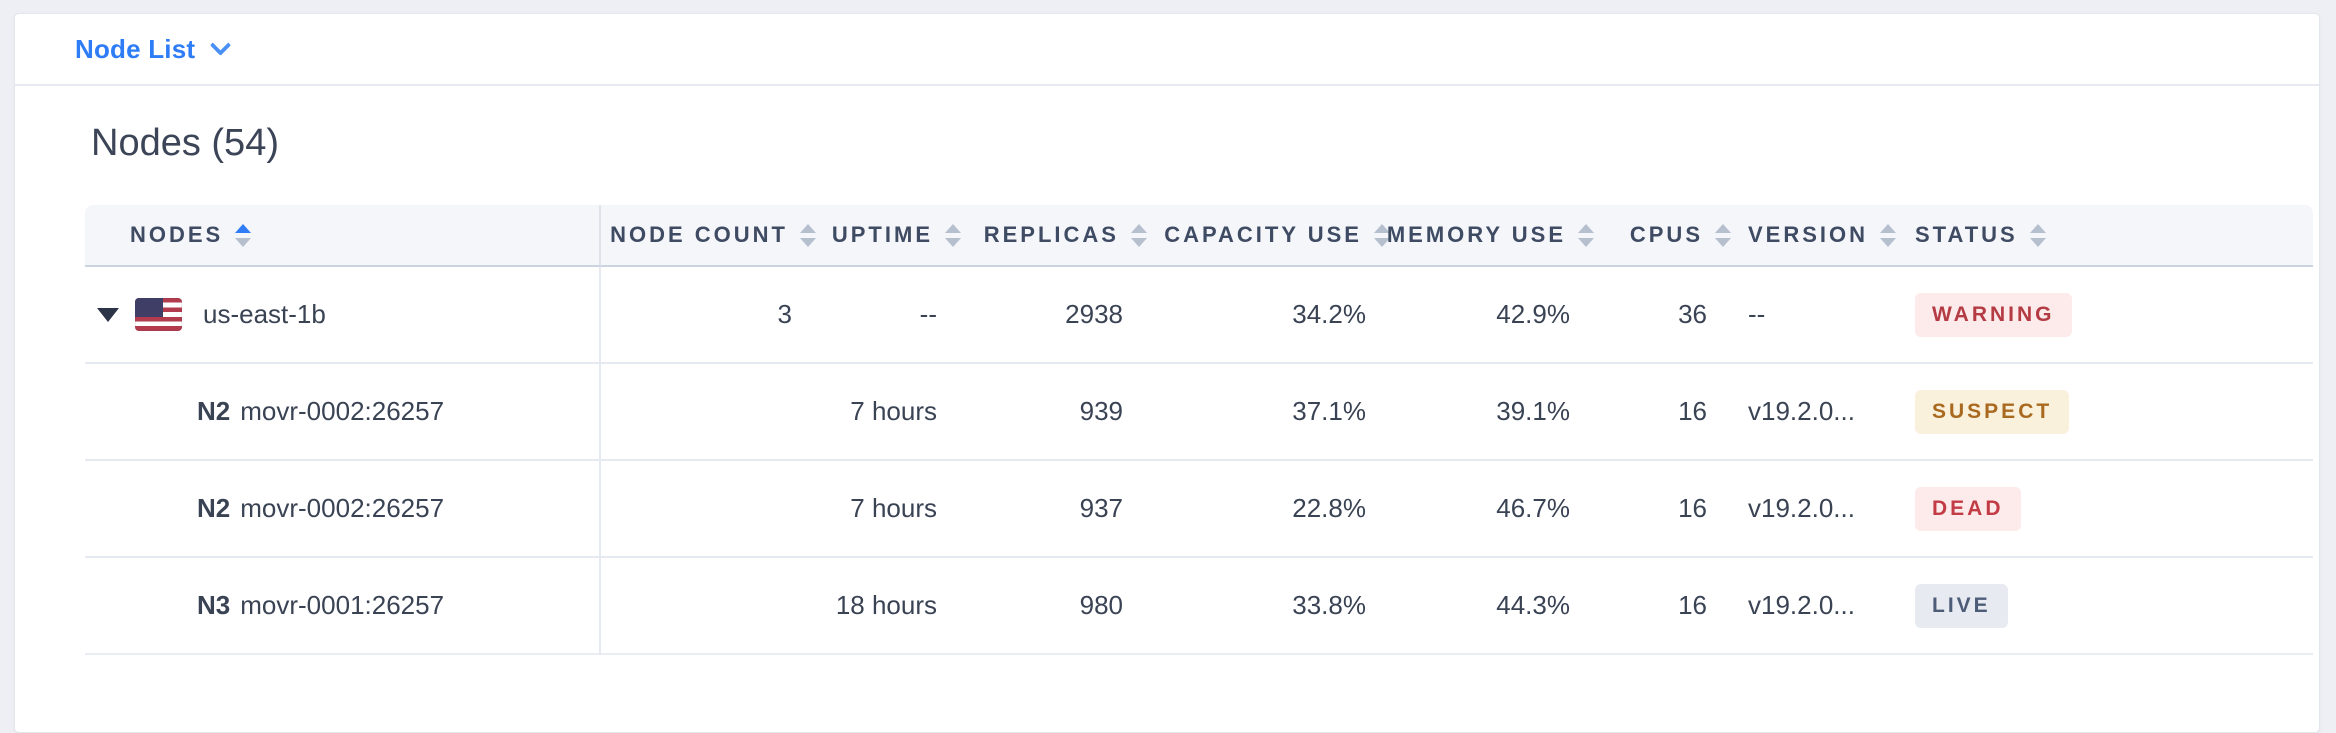 Image resolution: width=2336 pixels, height=733 pixels. Describe the element at coordinates (2102, 236) in the screenshot. I see `column-header-status: STATUS` at that location.